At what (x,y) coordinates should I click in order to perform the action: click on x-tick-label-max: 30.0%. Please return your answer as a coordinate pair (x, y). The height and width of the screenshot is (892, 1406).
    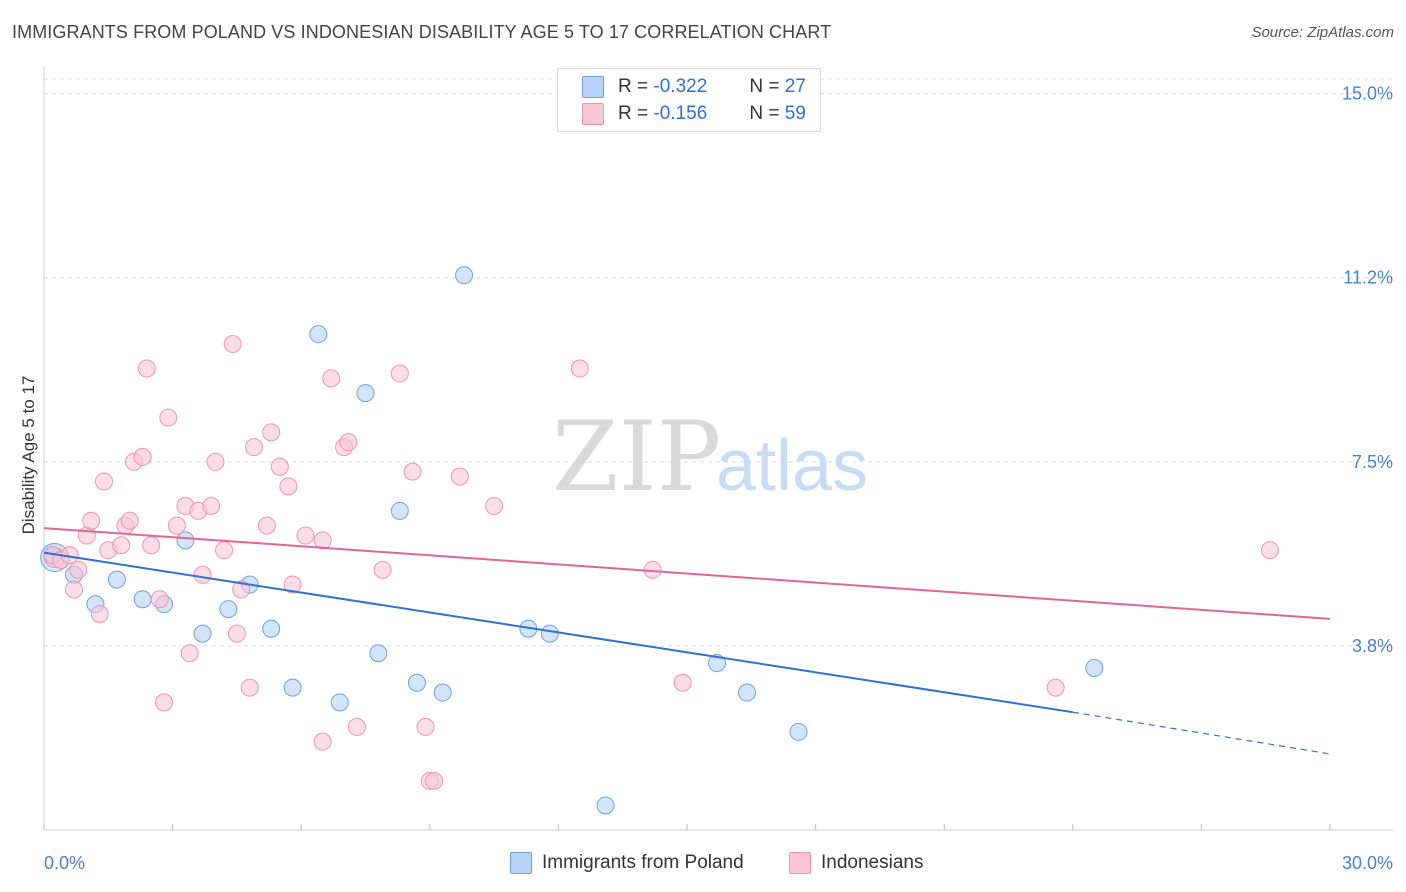
    Looking at the image, I should click on (1367, 863).